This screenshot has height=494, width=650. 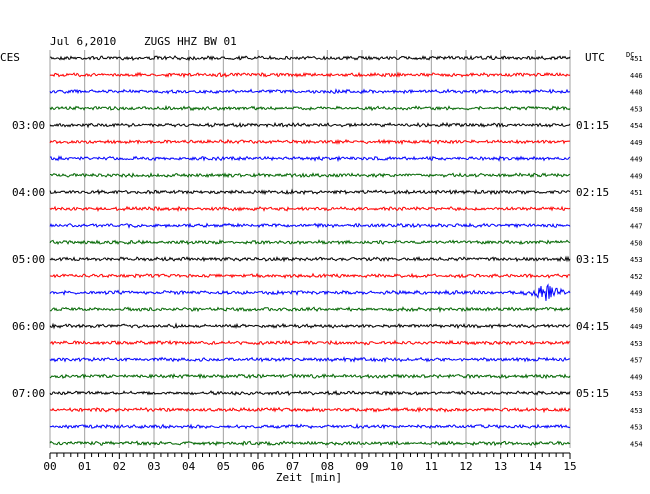 What do you see at coordinates (153, 466) in the screenshot?
I see `x-tick-label: 03` at bounding box center [153, 466].